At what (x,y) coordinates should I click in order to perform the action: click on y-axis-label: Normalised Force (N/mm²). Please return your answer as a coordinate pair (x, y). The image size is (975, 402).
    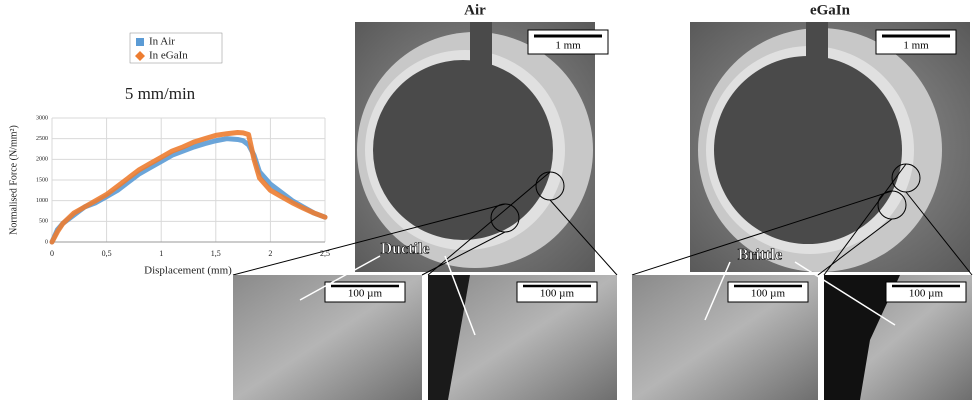
    Looking at the image, I should click on (13, 180).